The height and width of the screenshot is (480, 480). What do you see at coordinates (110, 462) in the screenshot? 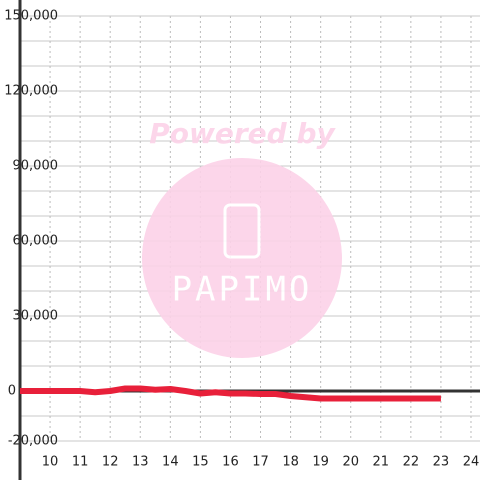
I see `x-tick-label: 12` at bounding box center [110, 462].